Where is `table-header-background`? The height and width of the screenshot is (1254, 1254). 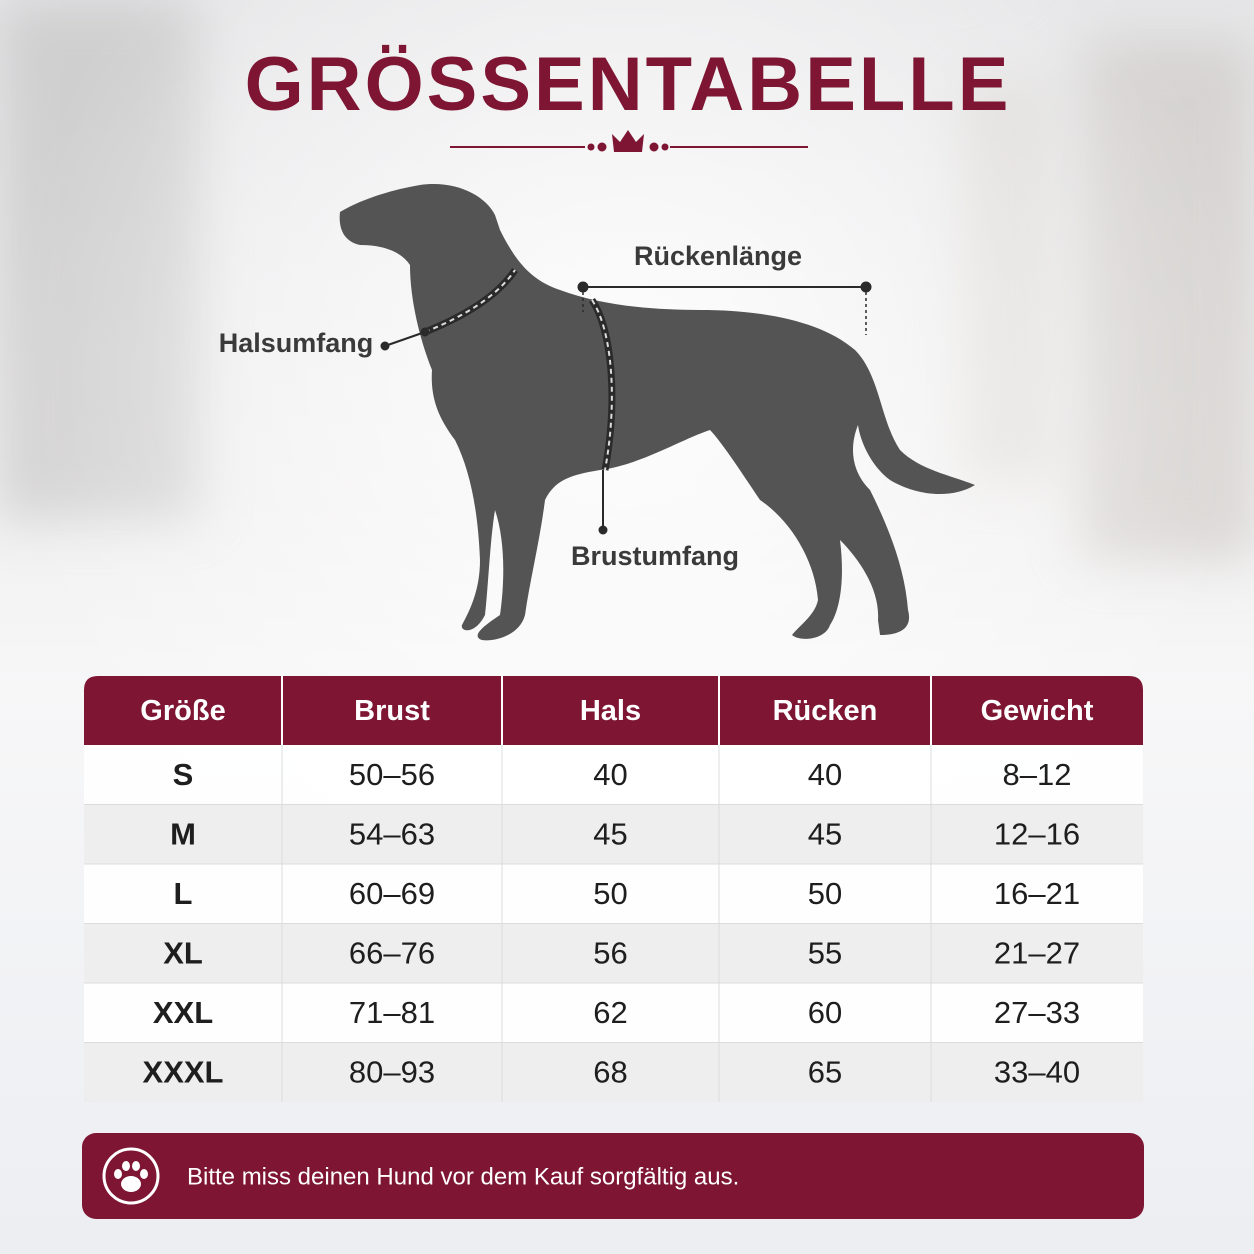
table-header-background is located at coordinates (613, 710).